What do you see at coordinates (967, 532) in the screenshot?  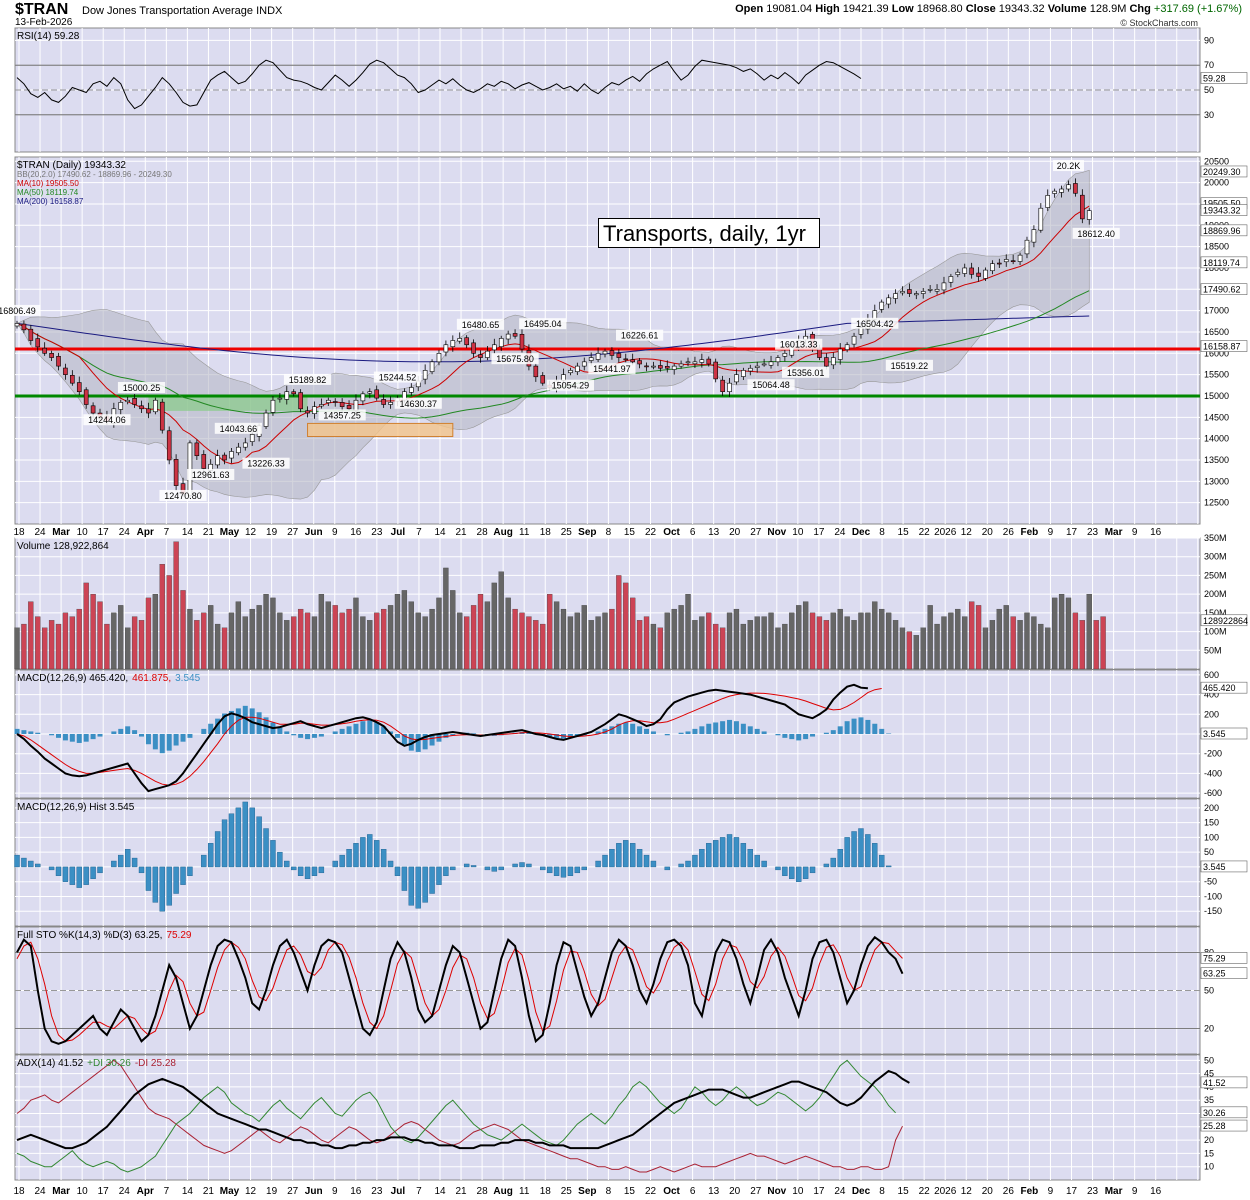 I see `xaxis-label: 12` at bounding box center [967, 532].